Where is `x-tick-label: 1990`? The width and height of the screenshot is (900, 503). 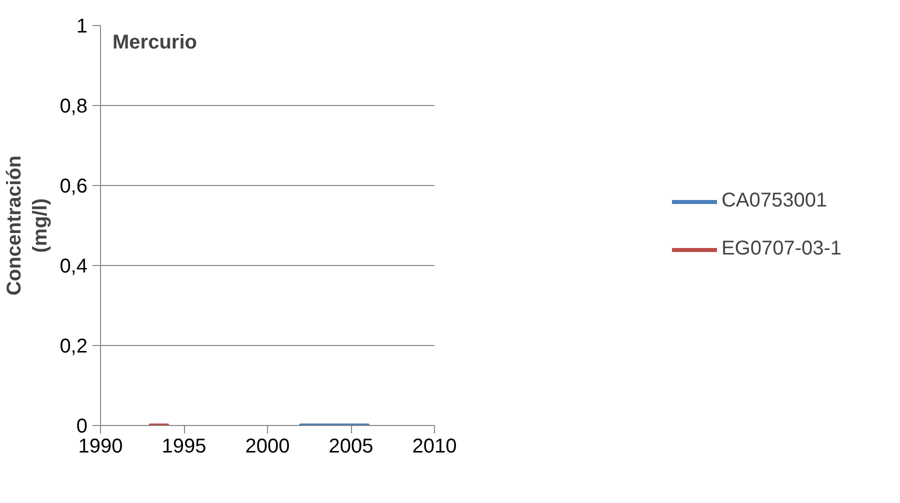
x-tick-label: 1990 is located at coordinates (100, 447).